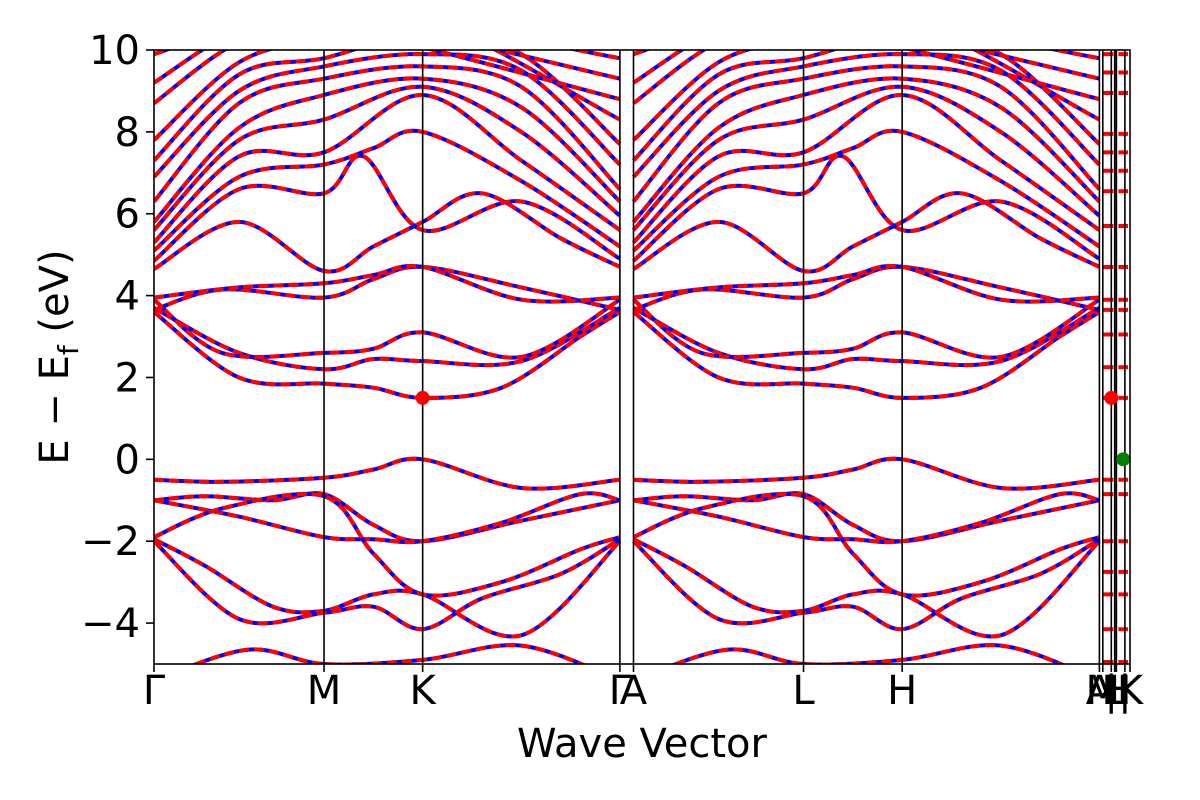 The image size is (1200, 800). I want to click on band-alha-19-red, so click(866, 115).